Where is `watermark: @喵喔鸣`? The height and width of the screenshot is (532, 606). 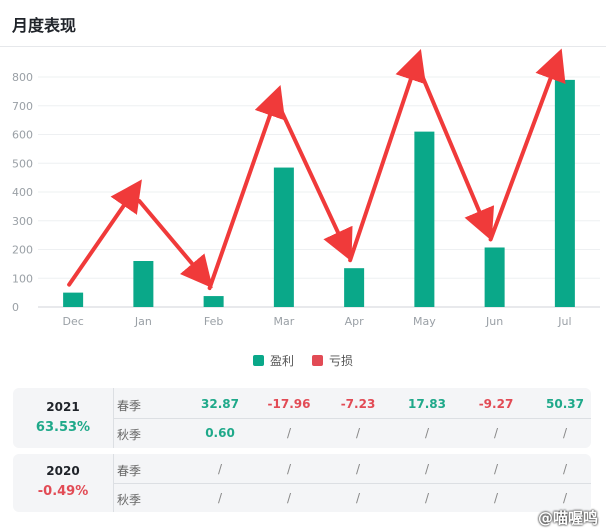
watermark: @喵喔鸣 is located at coordinates (567, 518).